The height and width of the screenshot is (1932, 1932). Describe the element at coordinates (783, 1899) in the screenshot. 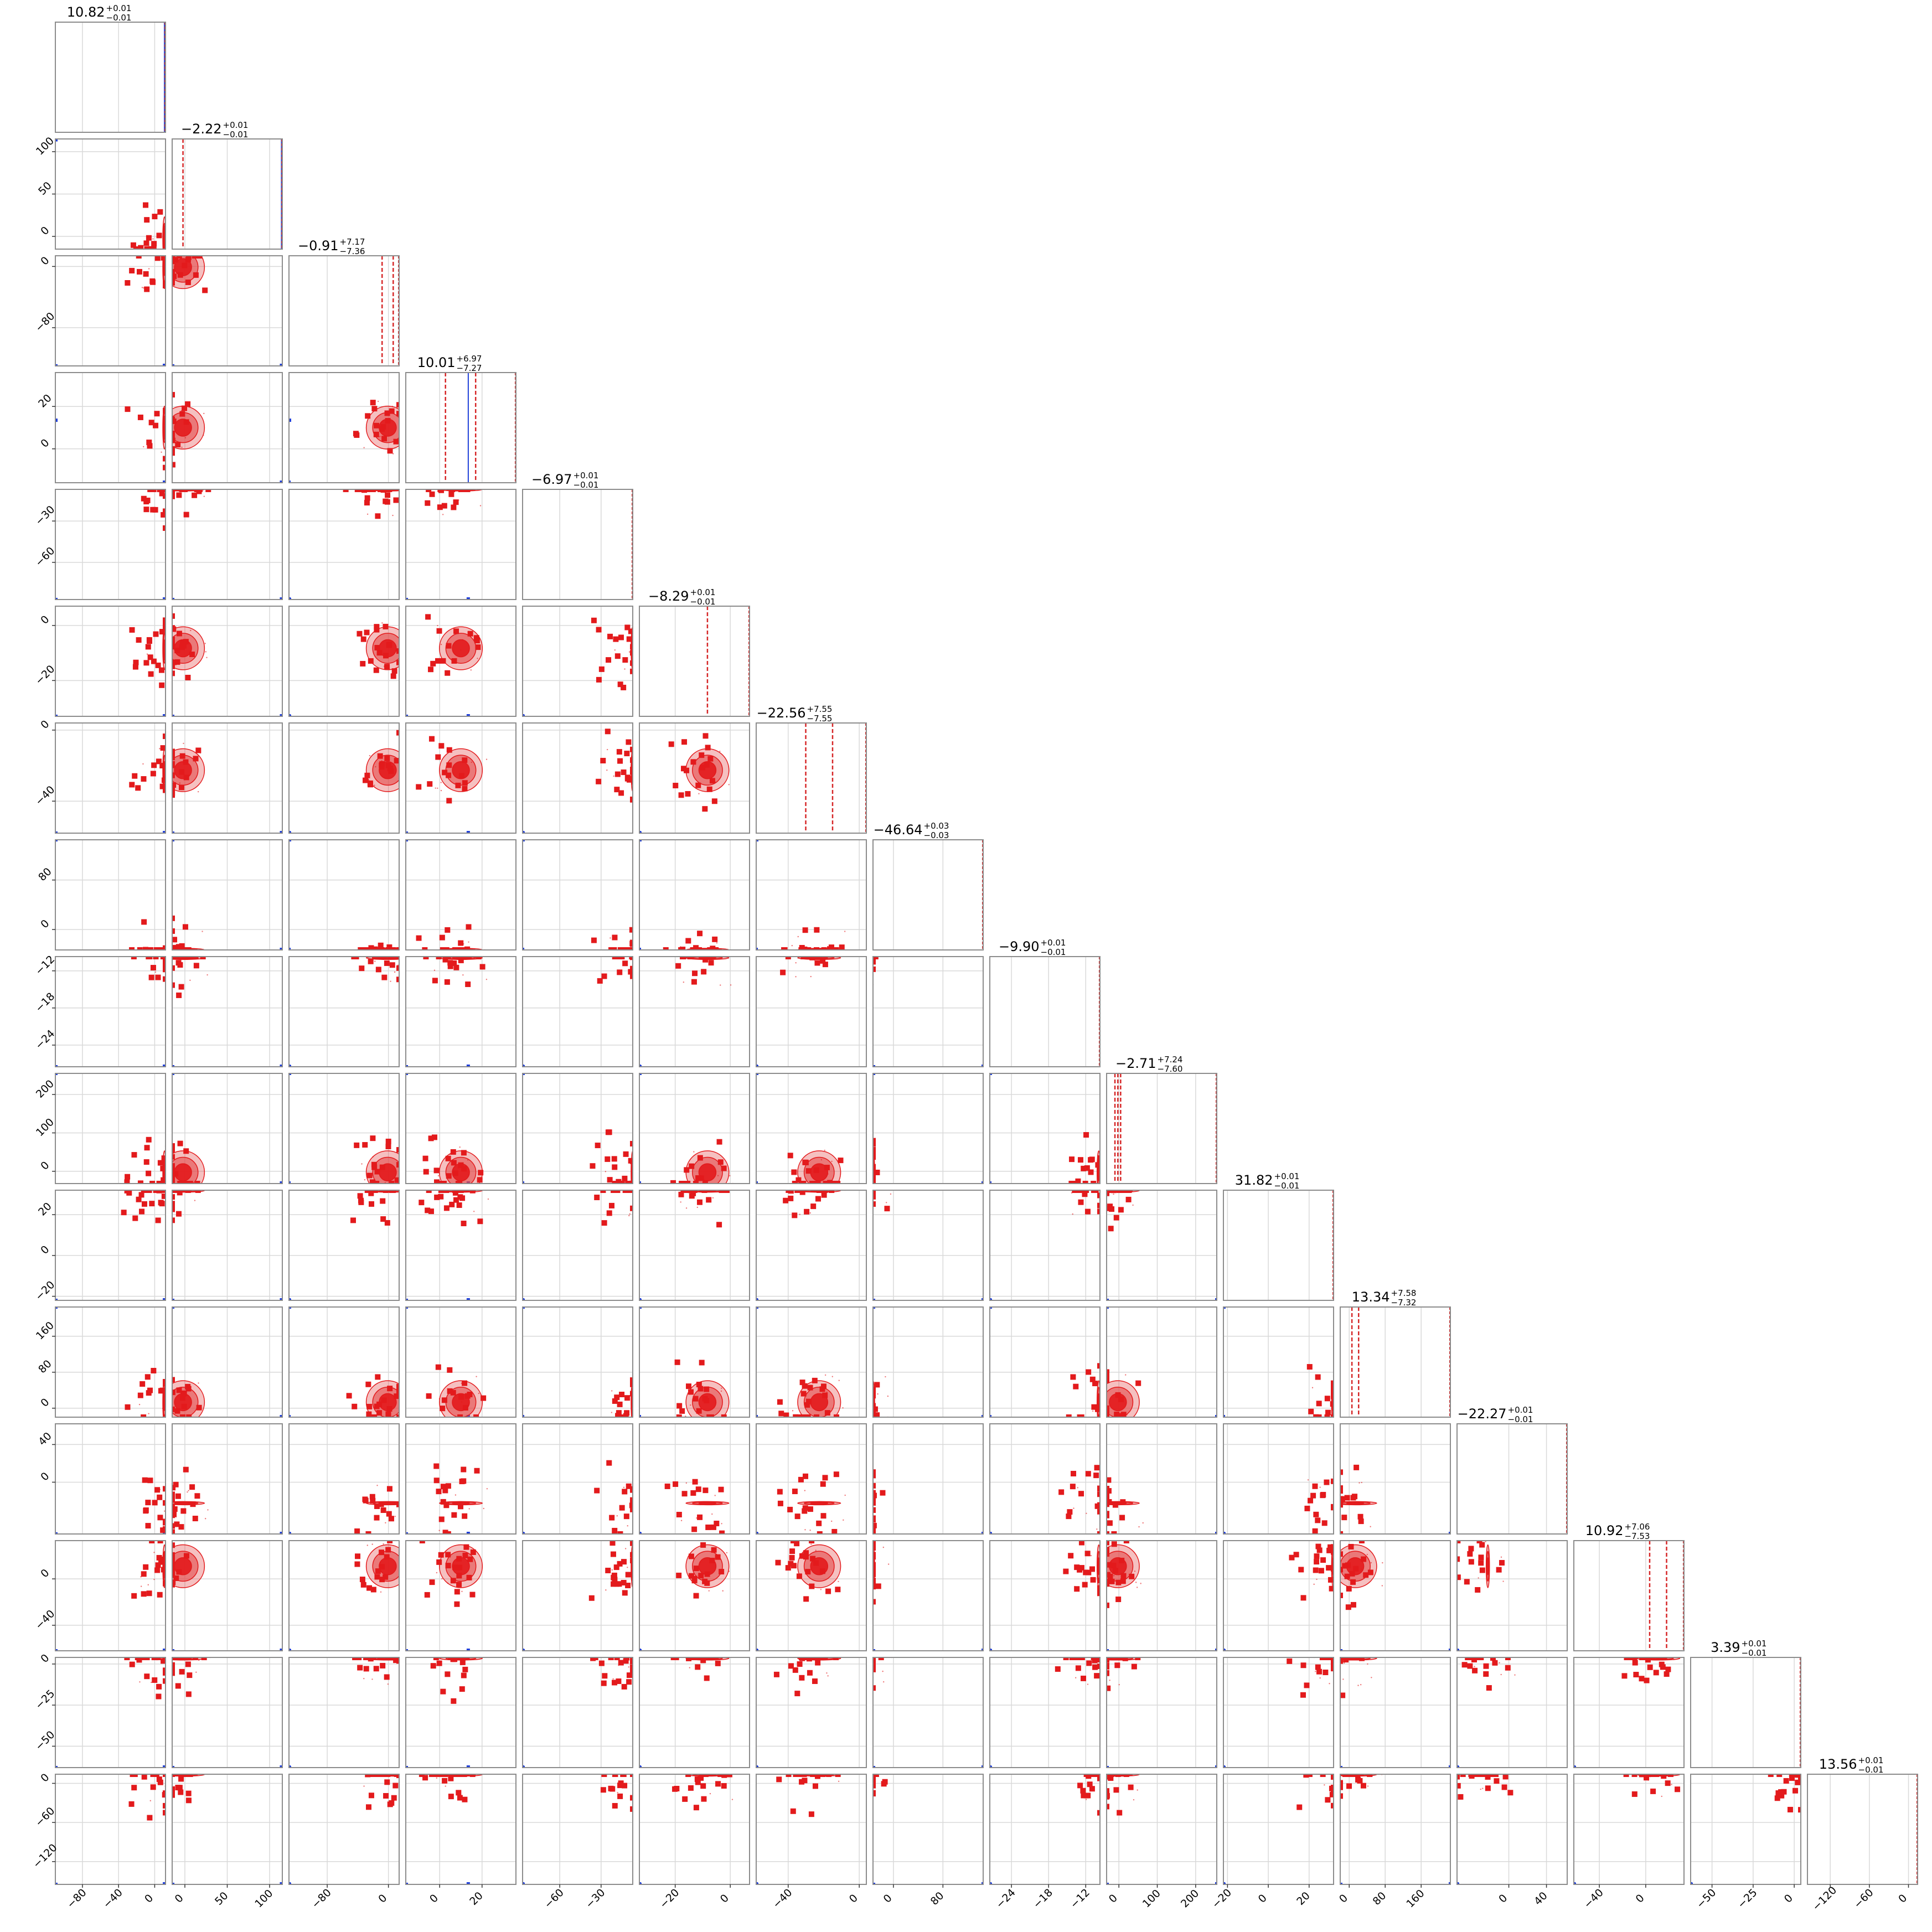

I see `x-tick-label: −40` at that location.